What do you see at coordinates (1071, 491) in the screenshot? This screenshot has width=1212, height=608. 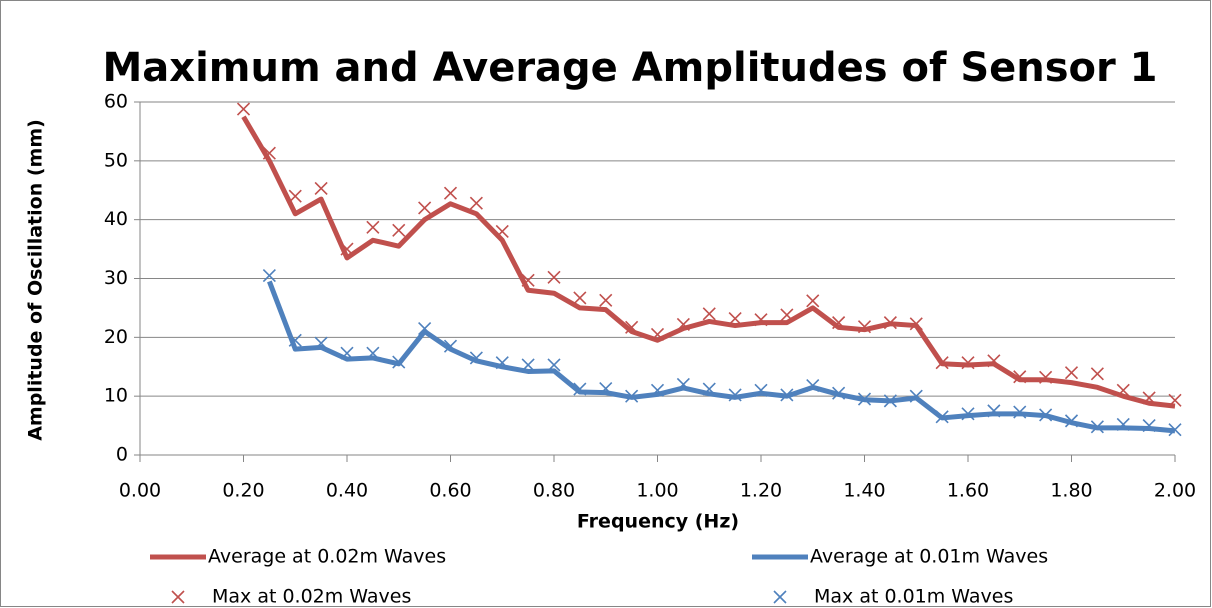 I see `x-tick-label: 1.80` at bounding box center [1071, 491].